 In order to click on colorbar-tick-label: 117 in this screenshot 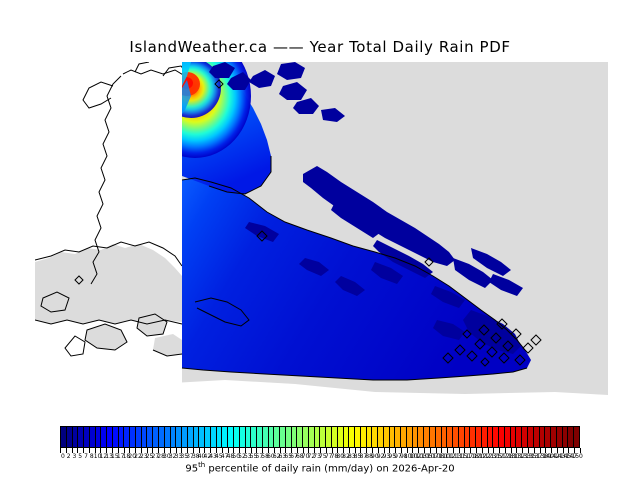, I will do `click(467, 456)`.